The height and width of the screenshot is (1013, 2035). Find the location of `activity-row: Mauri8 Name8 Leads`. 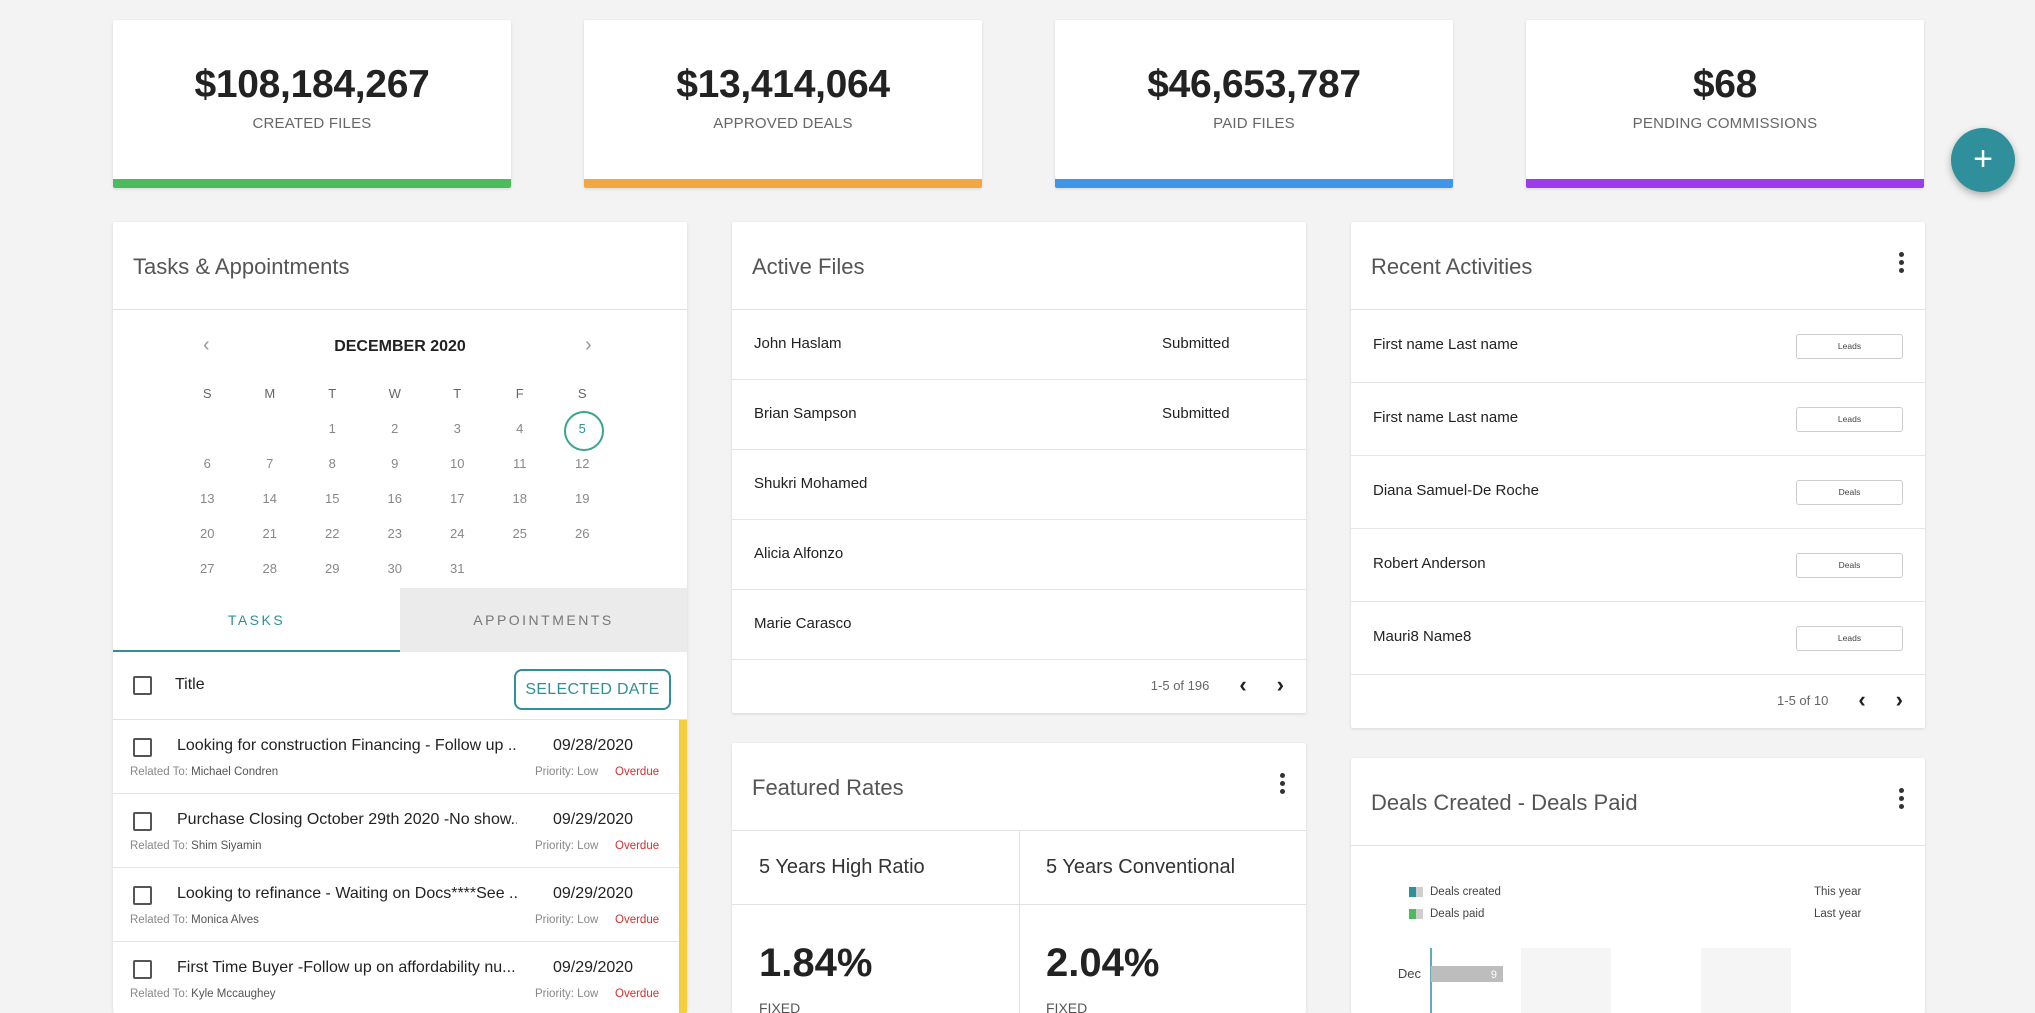

activity-row: Mauri8 Name8 Leads is located at coordinates (1638, 638).